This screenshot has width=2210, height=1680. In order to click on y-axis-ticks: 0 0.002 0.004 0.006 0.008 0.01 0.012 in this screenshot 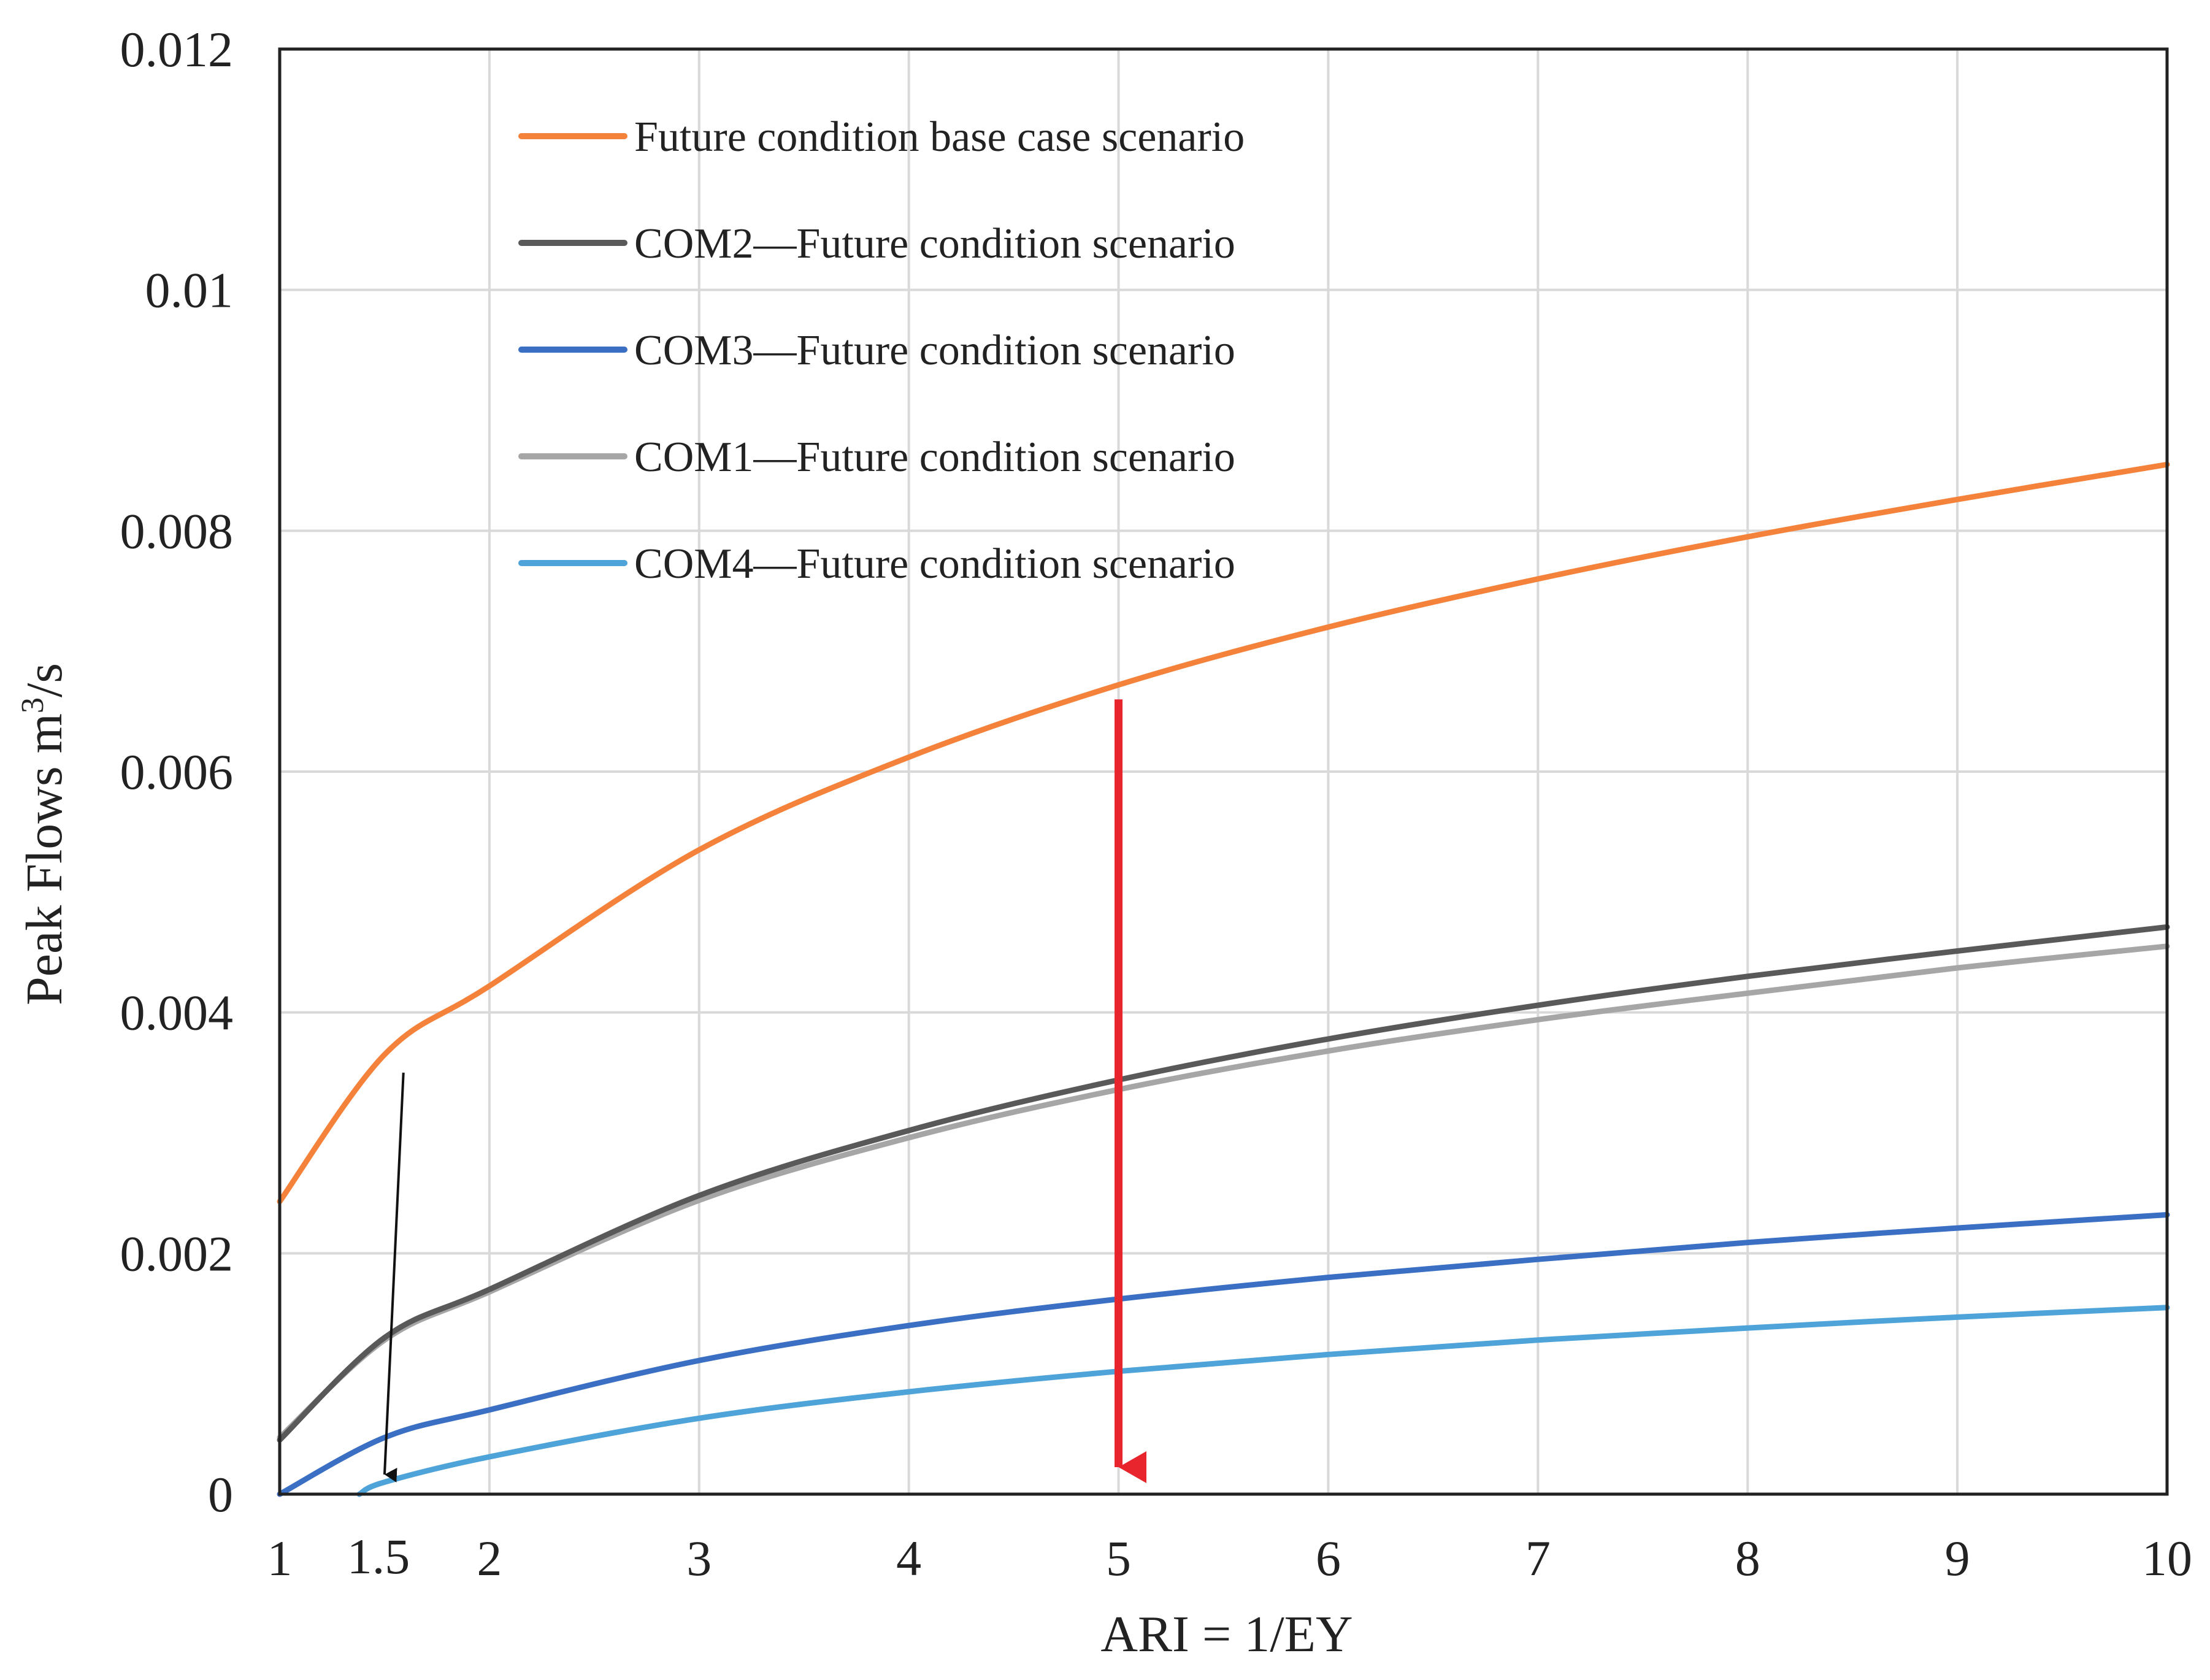, I will do `click(177, 771)`.